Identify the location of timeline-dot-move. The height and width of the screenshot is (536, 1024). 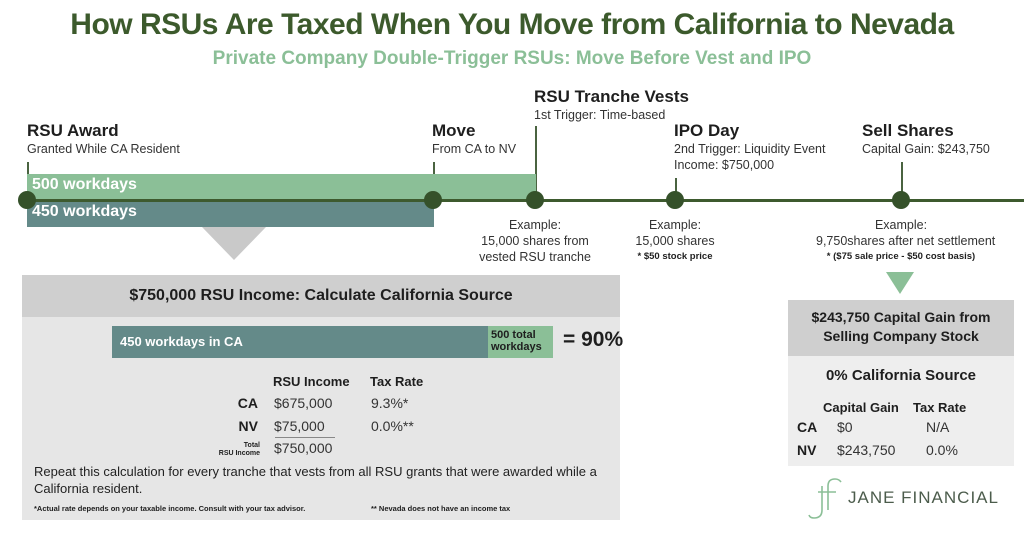
(433, 200).